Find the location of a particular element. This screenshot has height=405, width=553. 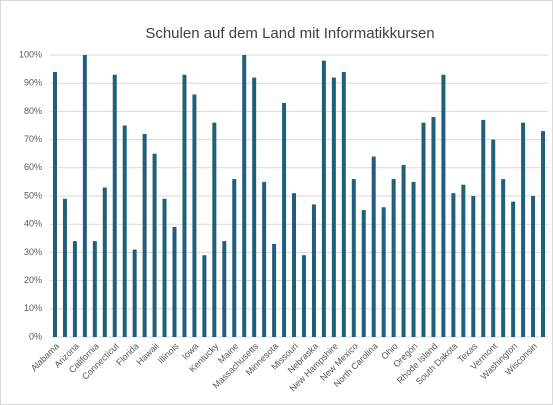

y-tick-label: 20% is located at coordinates (33, 280).